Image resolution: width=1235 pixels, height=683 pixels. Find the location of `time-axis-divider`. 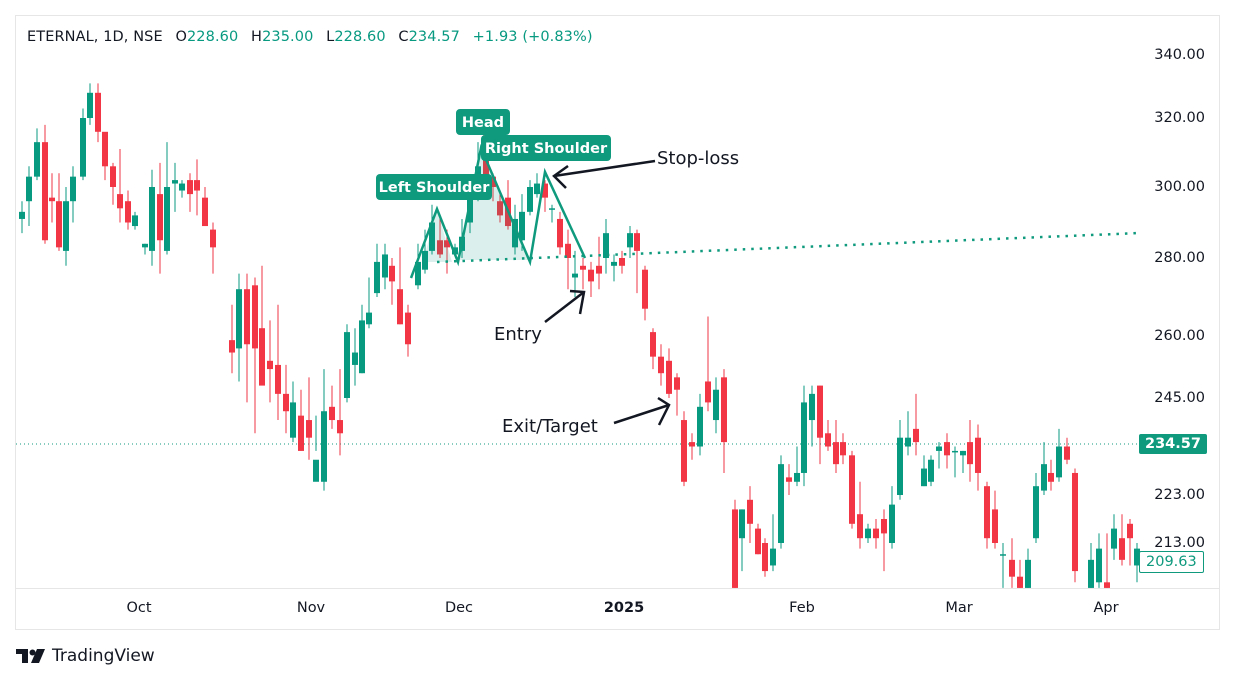

time-axis-divider is located at coordinates (617, 588).